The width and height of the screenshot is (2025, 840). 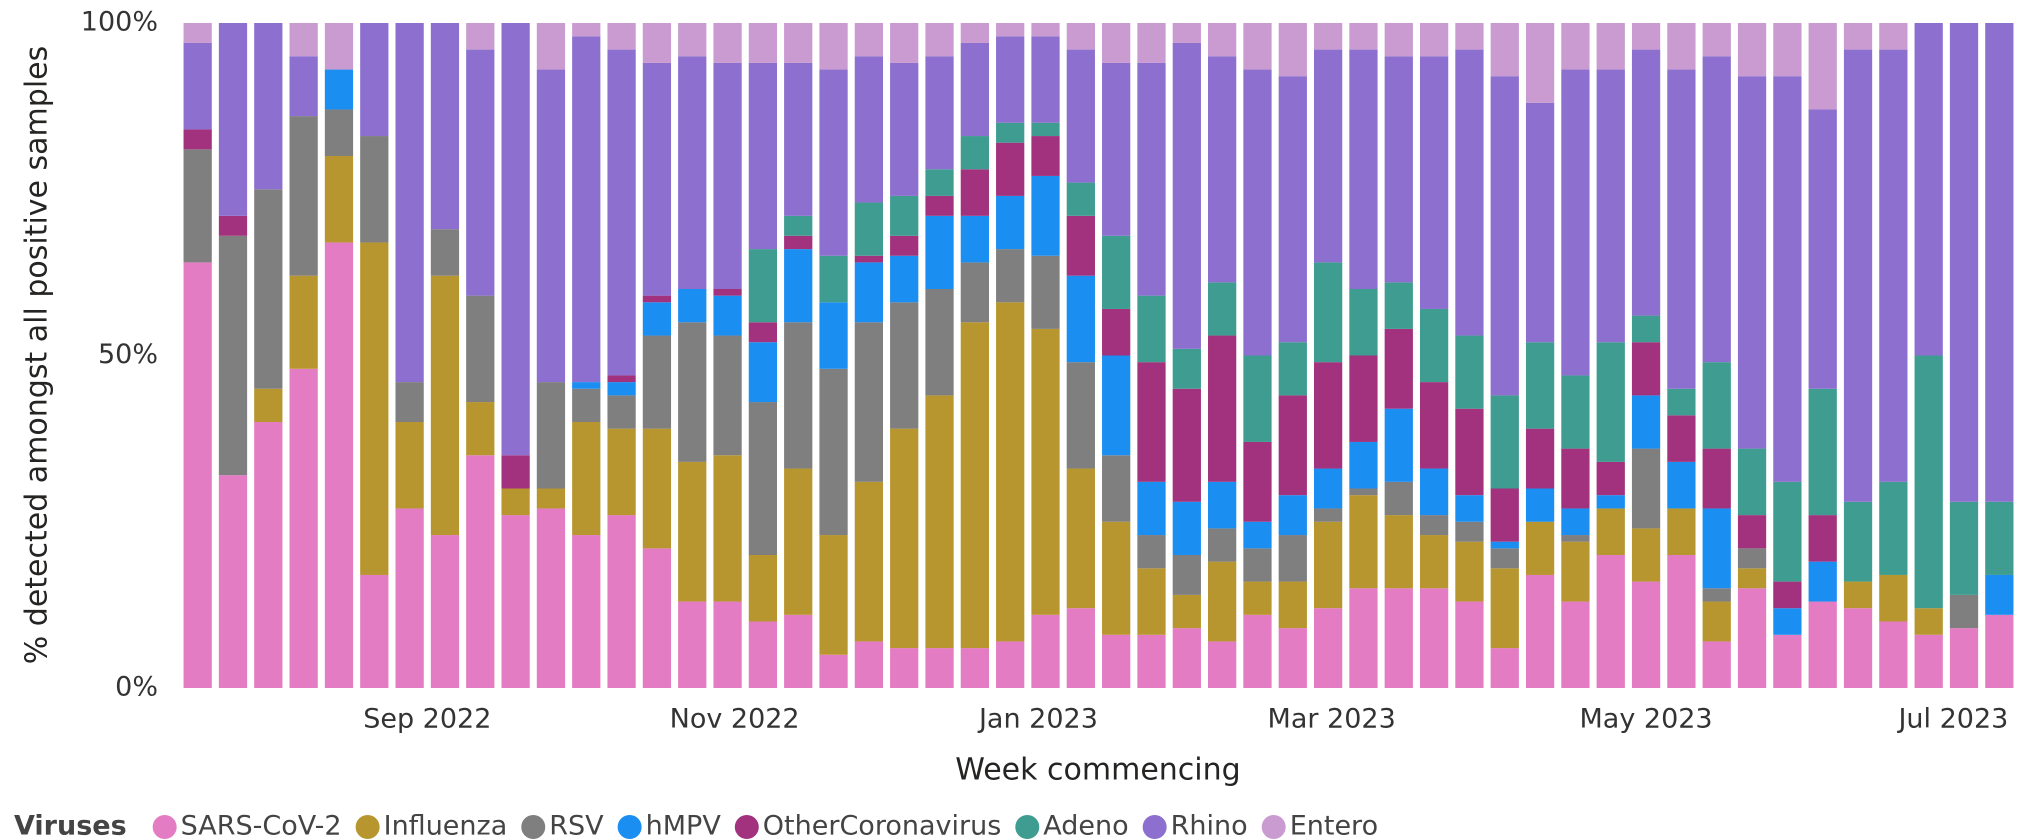 I want to click on legend-label: Rhino, so click(x=1209, y=825).